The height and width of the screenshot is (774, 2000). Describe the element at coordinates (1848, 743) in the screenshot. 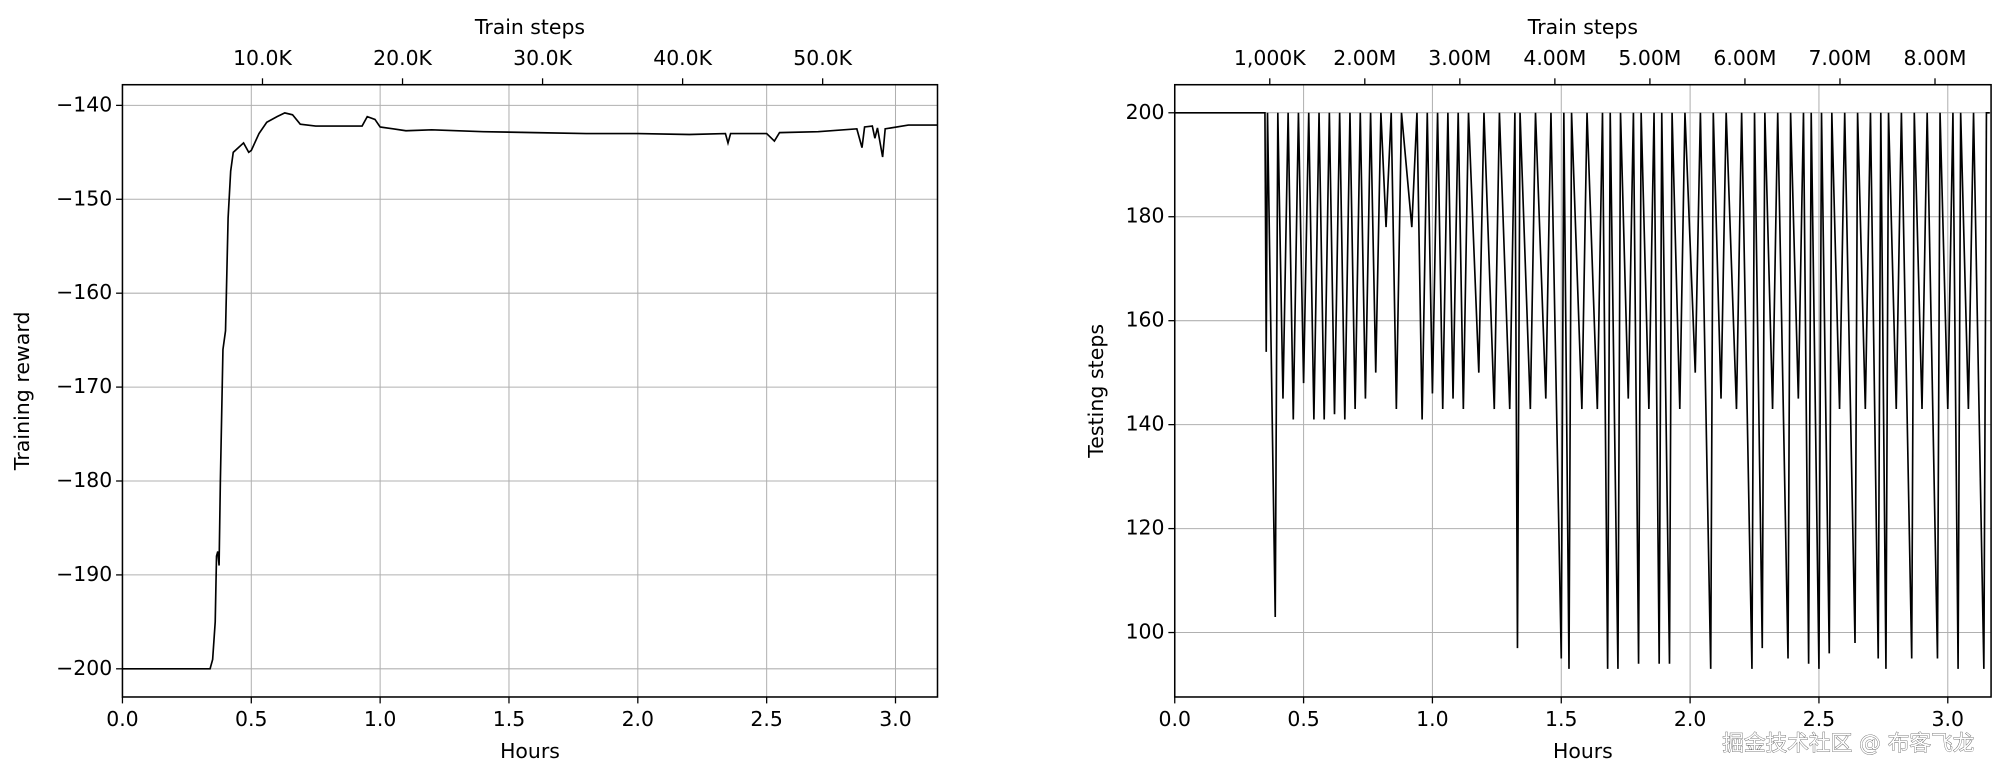

I see `watermark: 掘金技术社区 @ 布客飞龙` at that location.